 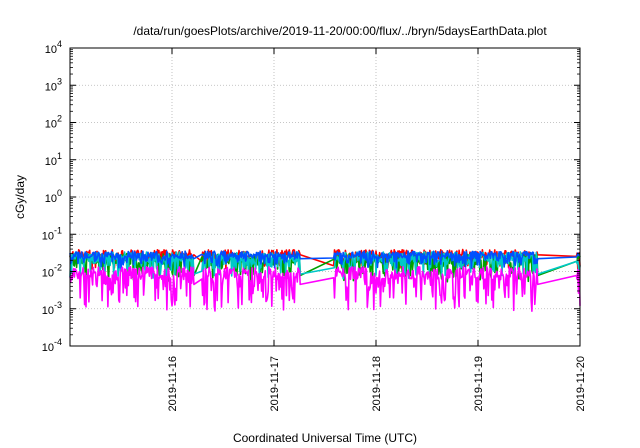 What do you see at coordinates (53, 196) in the screenshot?
I see `y-tick-label: 10⁰` at bounding box center [53, 196].